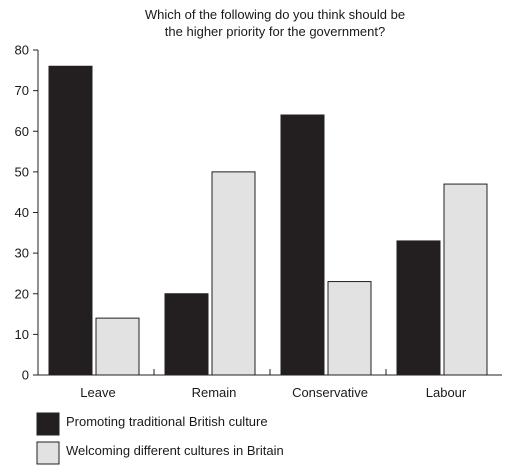 The image size is (507, 473). Describe the element at coordinates (175, 450) in the screenshot. I see `legend-label-series-2: Welcoming different cultures in Britain` at that location.